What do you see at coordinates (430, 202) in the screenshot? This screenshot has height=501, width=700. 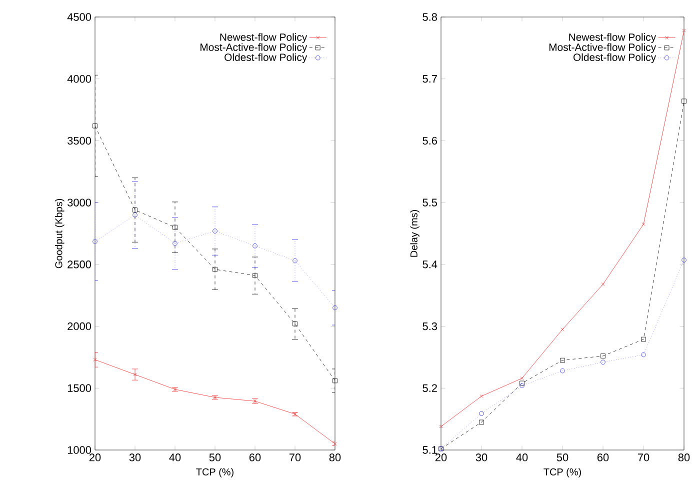 I see `y-tick-label: 5.5` at bounding box center [430, 202].